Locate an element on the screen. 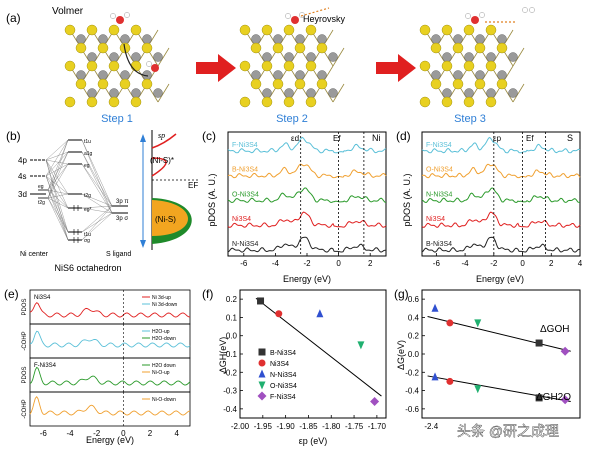 This screenshot has height=455, width=589. x-tick-label: -1.90 is located at coordinates (286, 426).